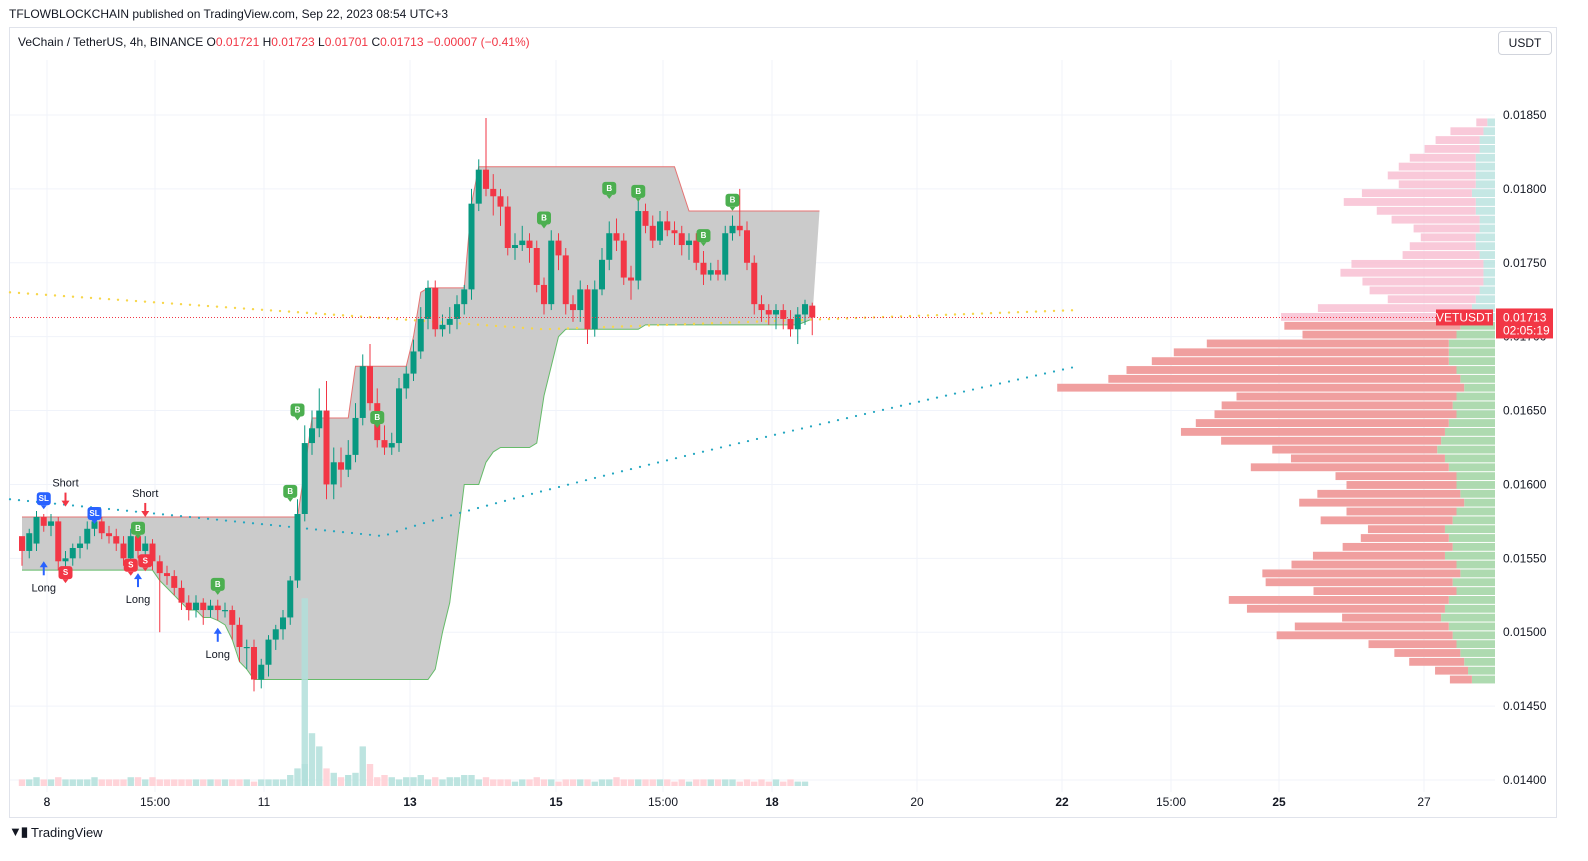 This screenshot has height=861, width=1588. I want to click on currency-button: USDT, so click(1525, 43).